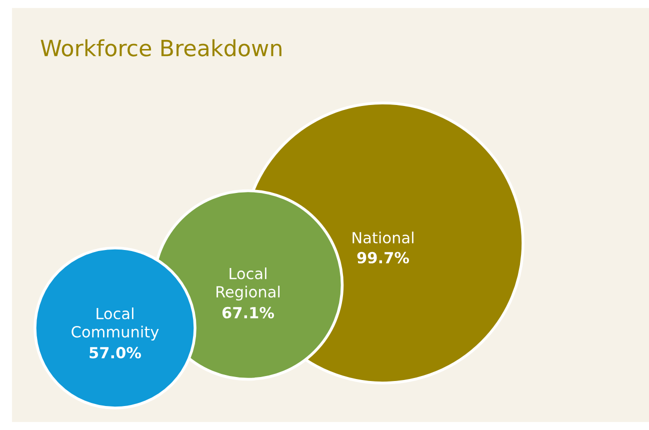 This screenshot has width=649, height=430. I want to click on data-label: 57.0%, so click(116, 352).